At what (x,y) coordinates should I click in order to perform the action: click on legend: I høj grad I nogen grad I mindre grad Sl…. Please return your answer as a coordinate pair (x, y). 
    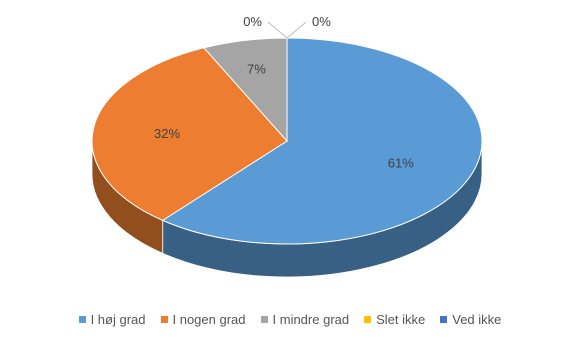
    Looking at the image, I should click on (290, 319).